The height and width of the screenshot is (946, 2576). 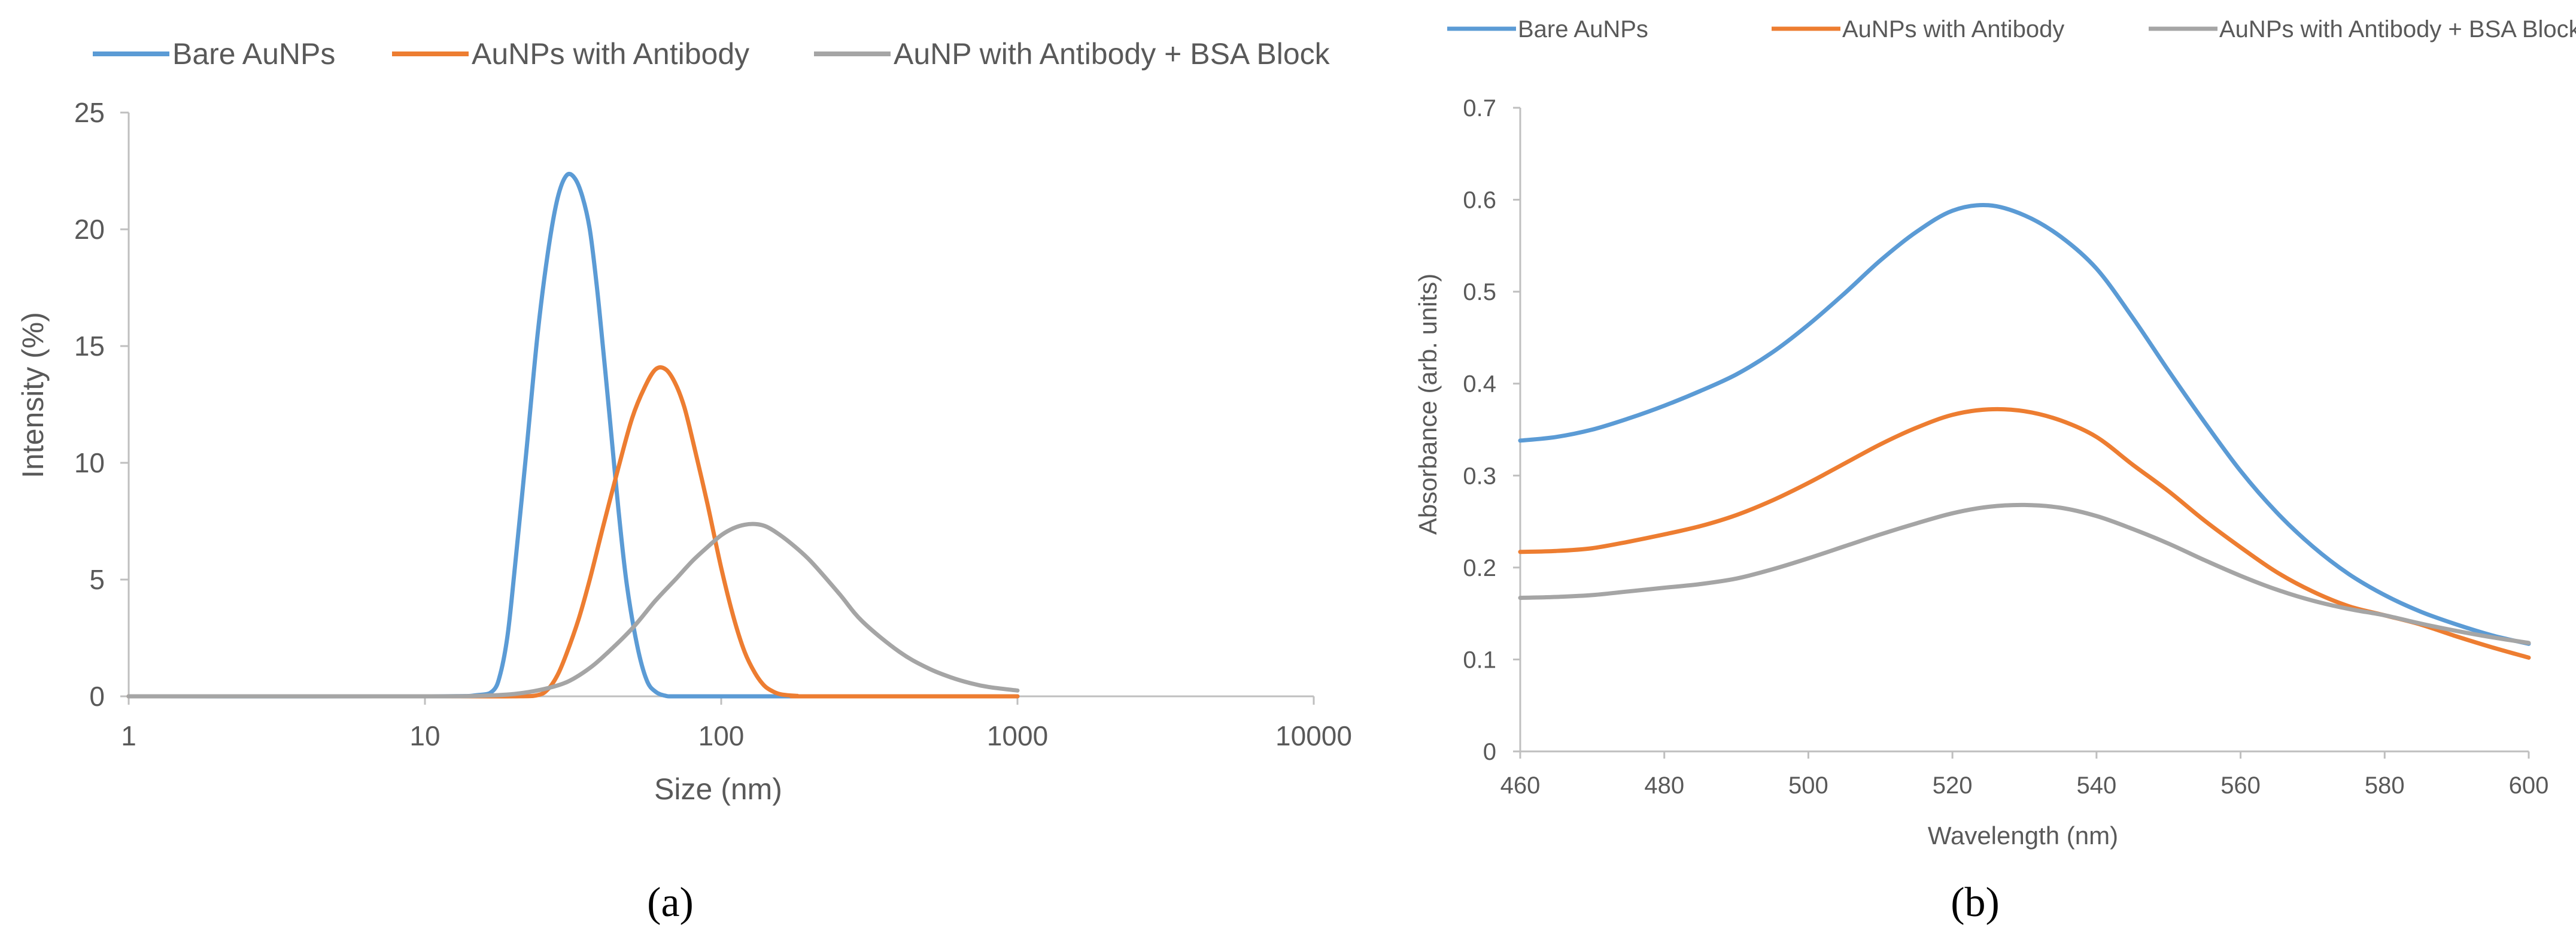 What do you see at coordinates (1953, 785) in the screenshot?
I see `x-tick-label-b: 520` at bounding box center [1953, 785].